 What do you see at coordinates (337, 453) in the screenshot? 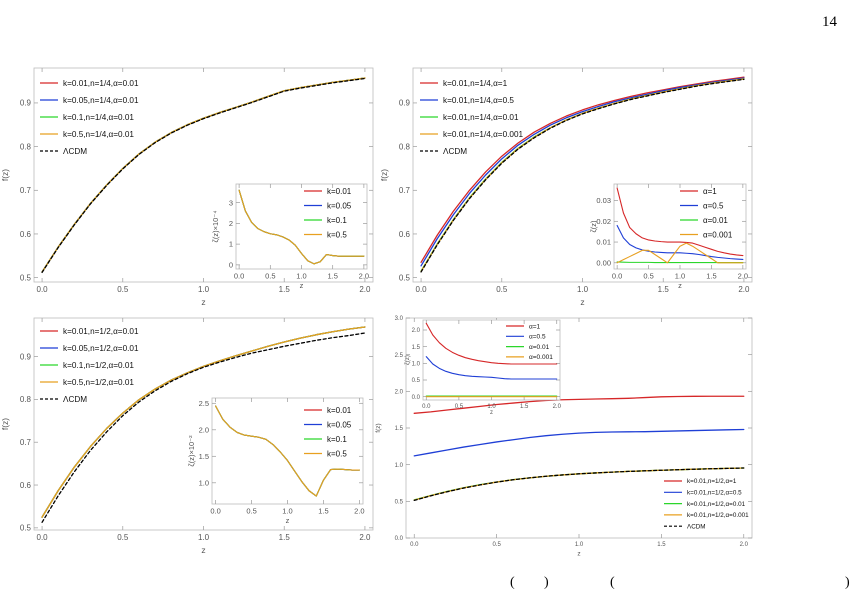
I see `panel-c-inset-legend-label-3: k=0.5` at bounding box center [337, 453].